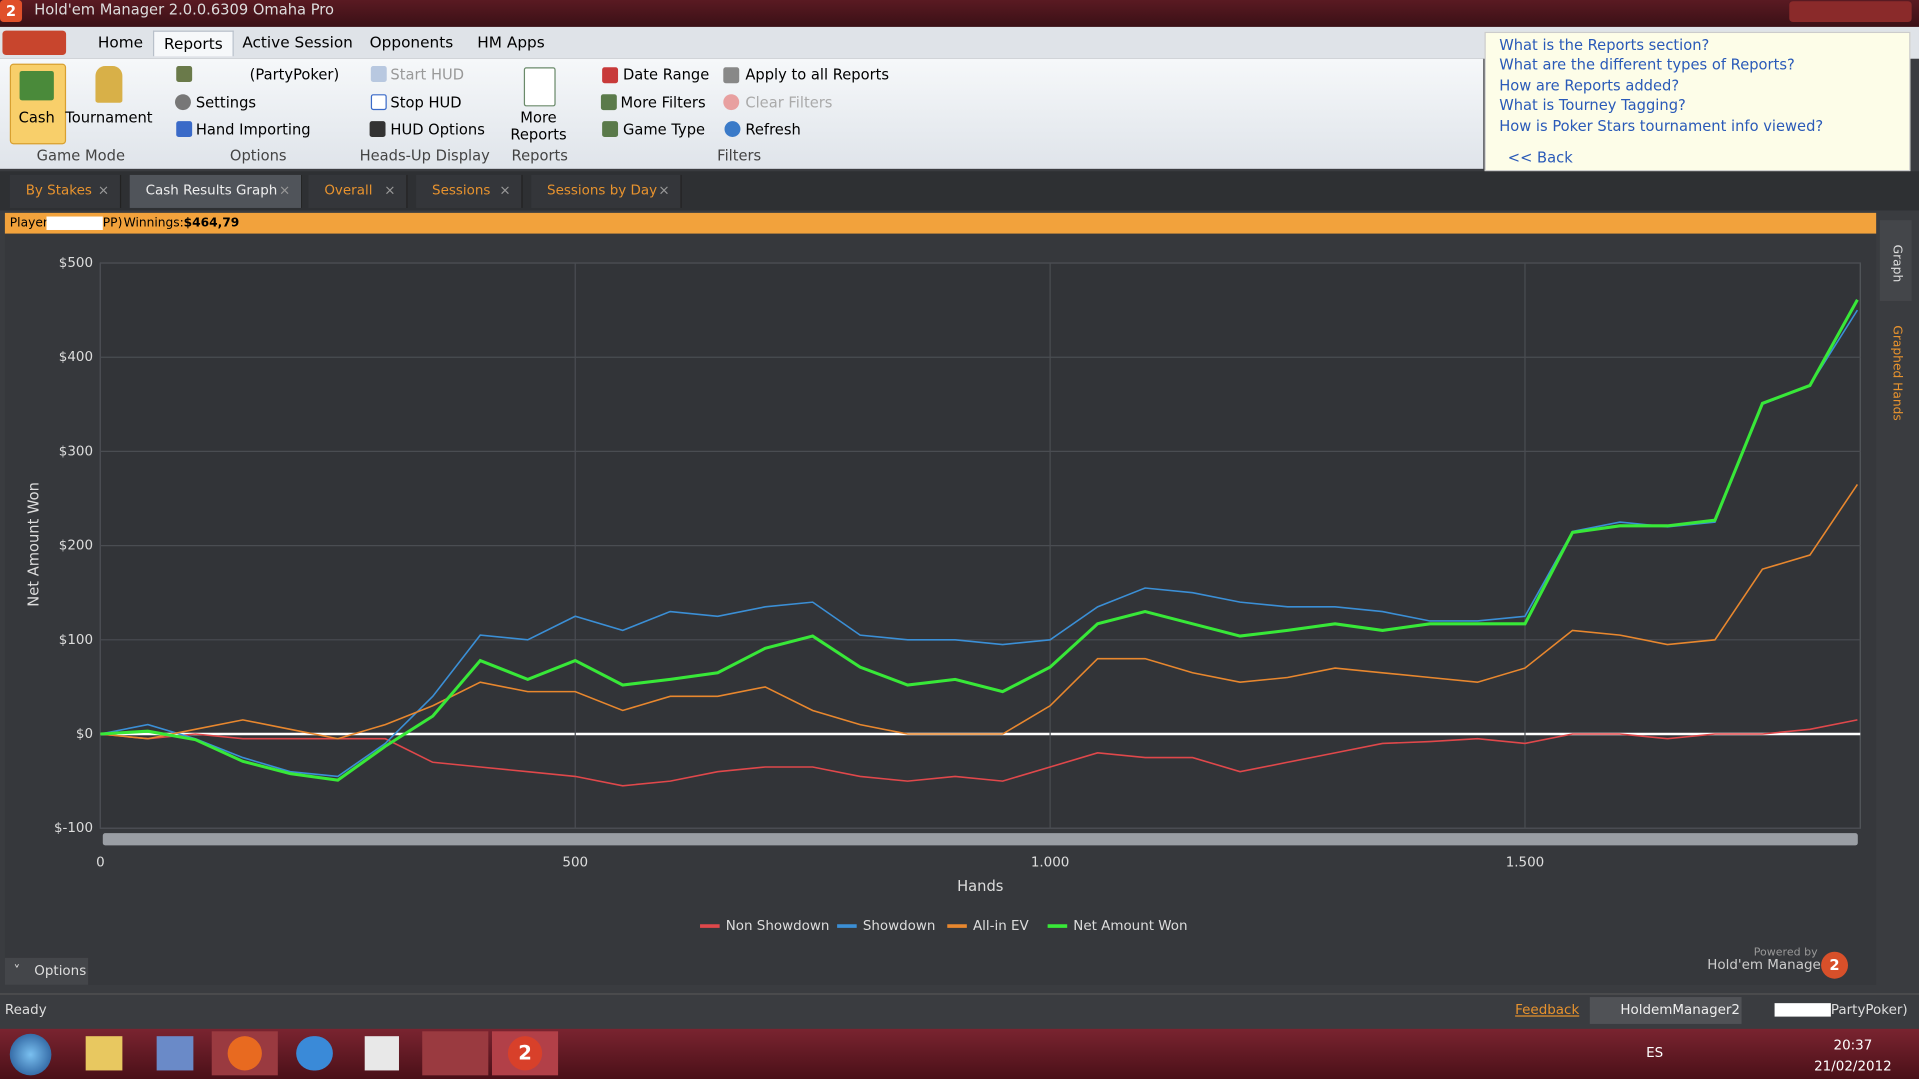 The height and width of the screenshot is (1079, 1919). What do you see at coordinates (511, 42) in the screenshot?
I see `menu-tab: HM Apps` at bounding box center [511, 42].